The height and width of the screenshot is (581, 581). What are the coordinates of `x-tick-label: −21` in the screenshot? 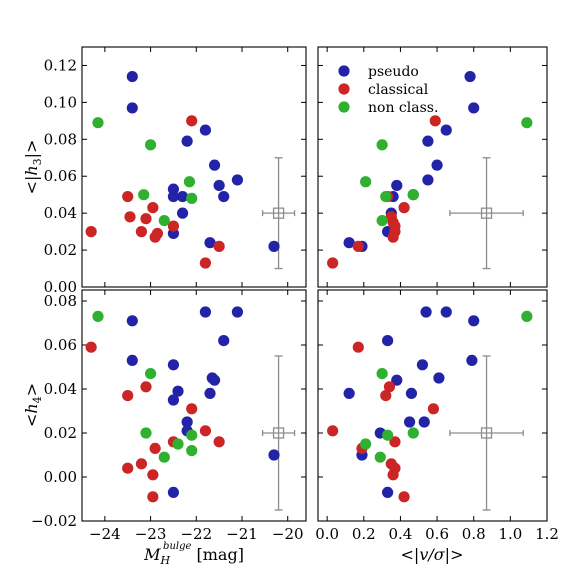 It's located at (242, 534).